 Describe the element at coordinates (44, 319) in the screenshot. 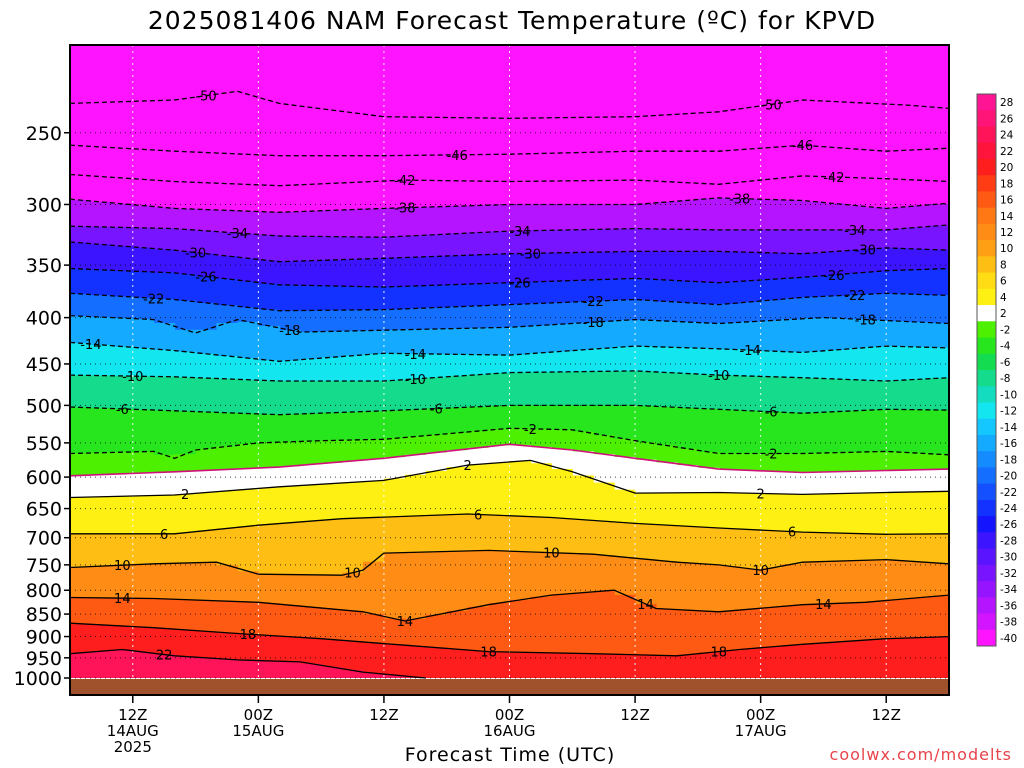

I see `y-tick-label: 400` at that location.